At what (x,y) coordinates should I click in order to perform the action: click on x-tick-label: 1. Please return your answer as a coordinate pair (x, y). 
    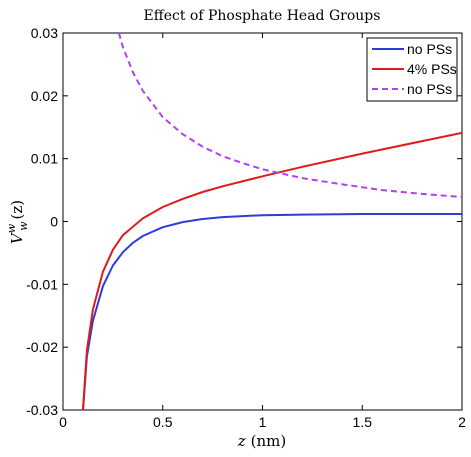
    Looking at the image, I should click on (263, 422).